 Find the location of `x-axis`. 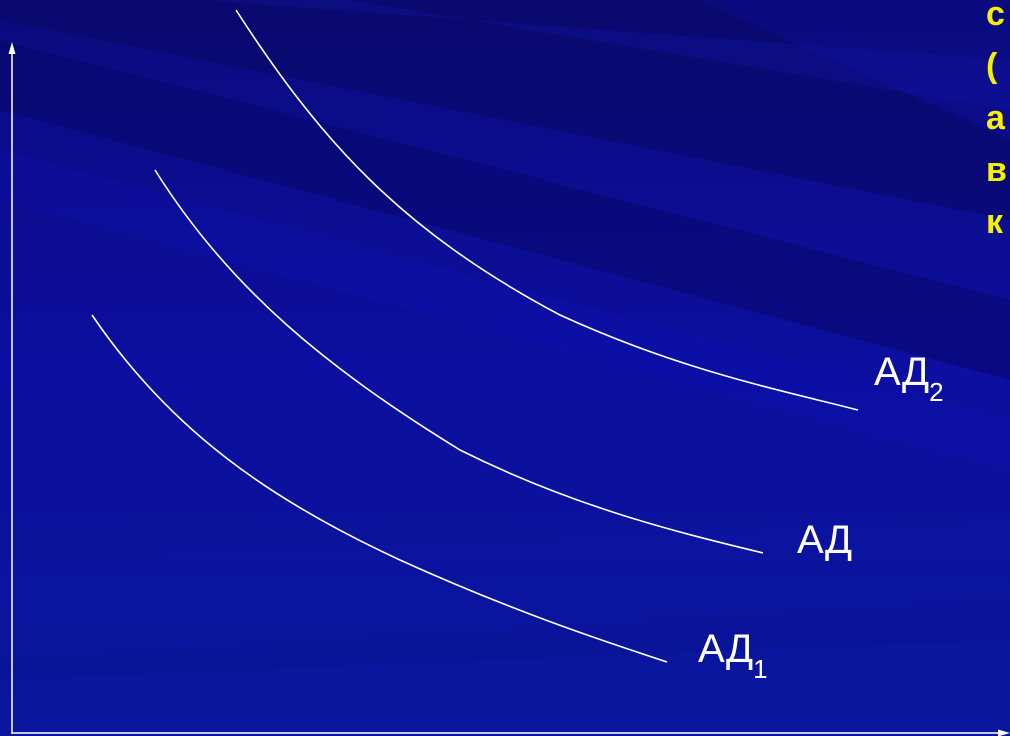

x-axis is located at coordinates (511, 732).